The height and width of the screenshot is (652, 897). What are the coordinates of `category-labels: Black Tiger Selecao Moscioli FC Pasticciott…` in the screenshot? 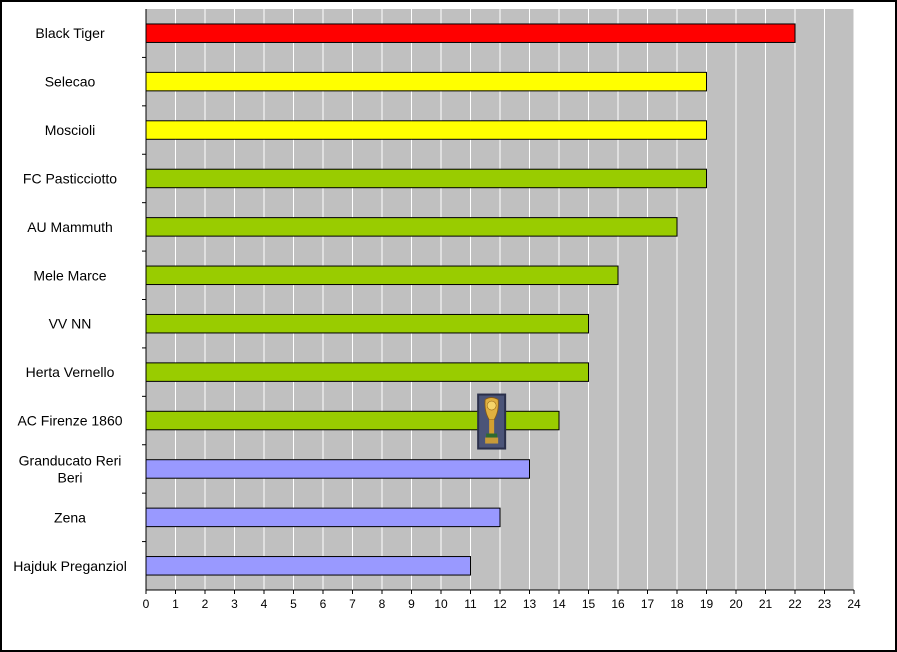 It's located at (70, 299).